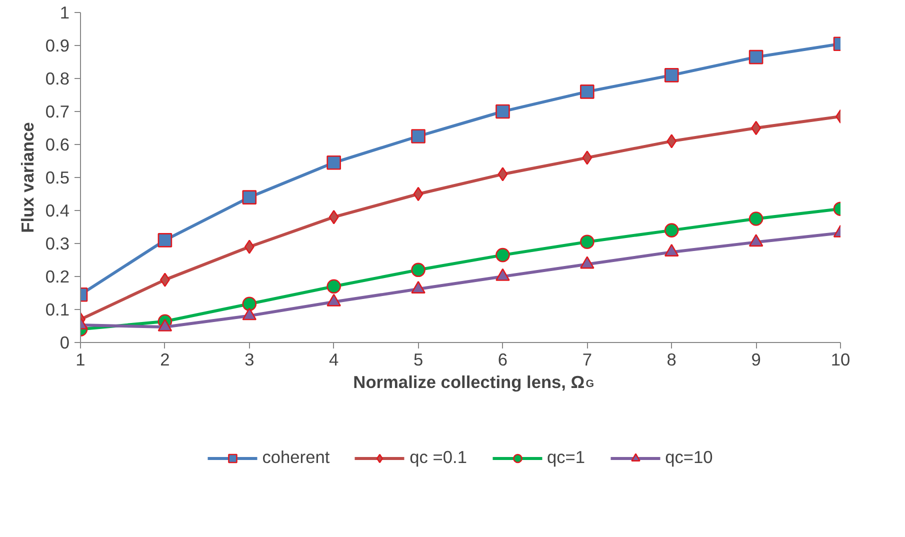  I want to click on y-tick-label: 0.1, so click(57, 310).